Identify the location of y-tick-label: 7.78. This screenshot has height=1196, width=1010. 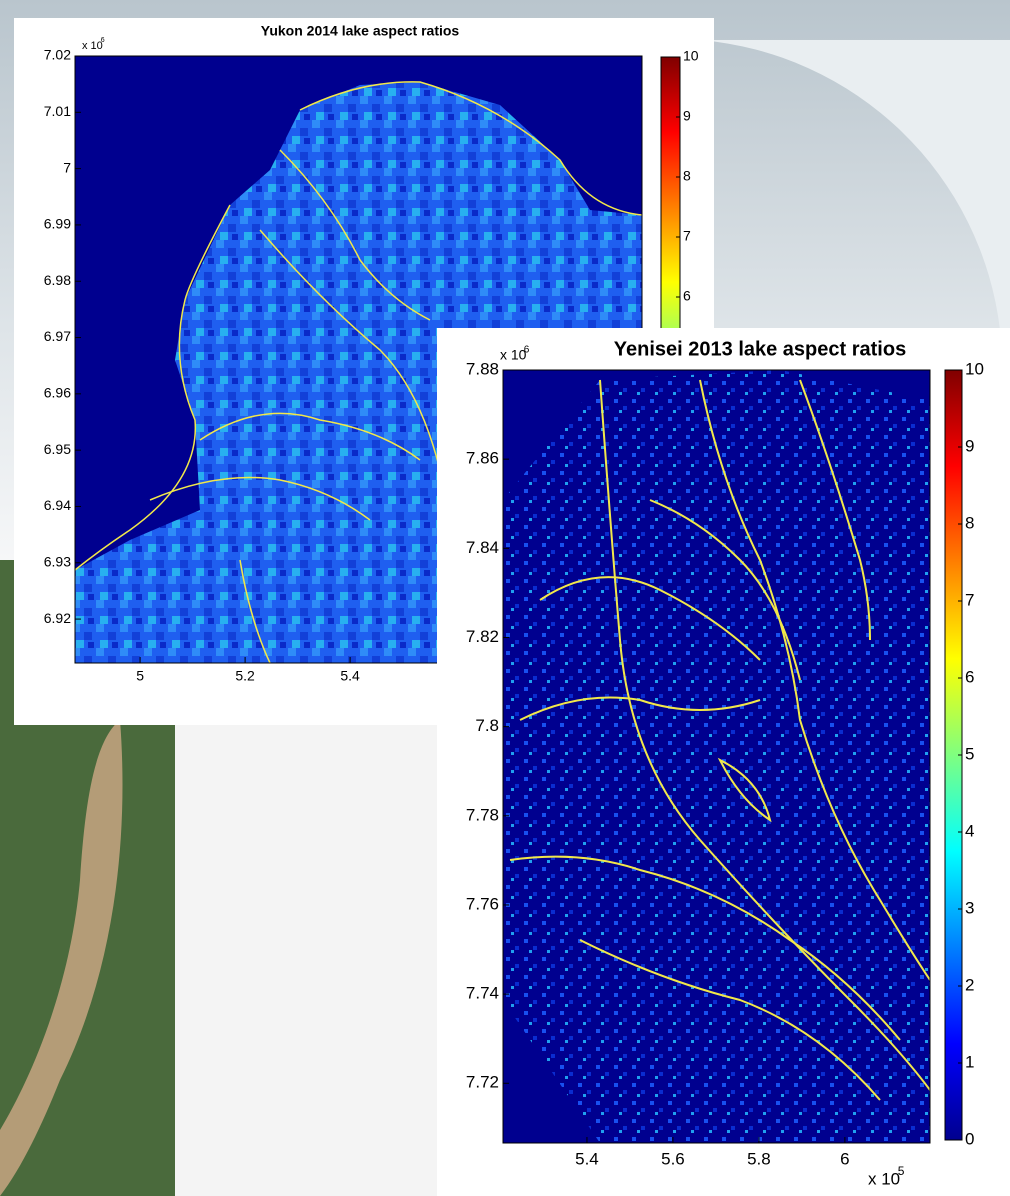
(482, 814).